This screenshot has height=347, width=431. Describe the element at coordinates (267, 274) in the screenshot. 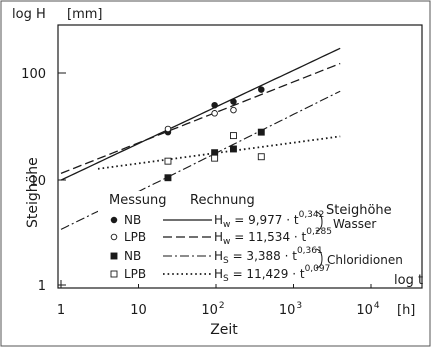

I see `equation-body: = 11,429 · t` at that location.